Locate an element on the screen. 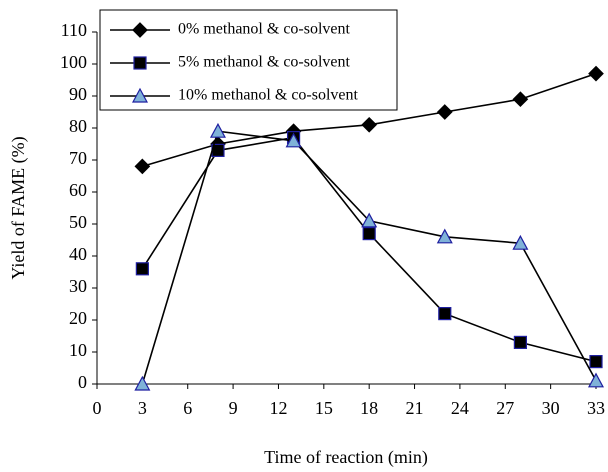  x-tick-label: 12 is located at coordinates (278, 408).